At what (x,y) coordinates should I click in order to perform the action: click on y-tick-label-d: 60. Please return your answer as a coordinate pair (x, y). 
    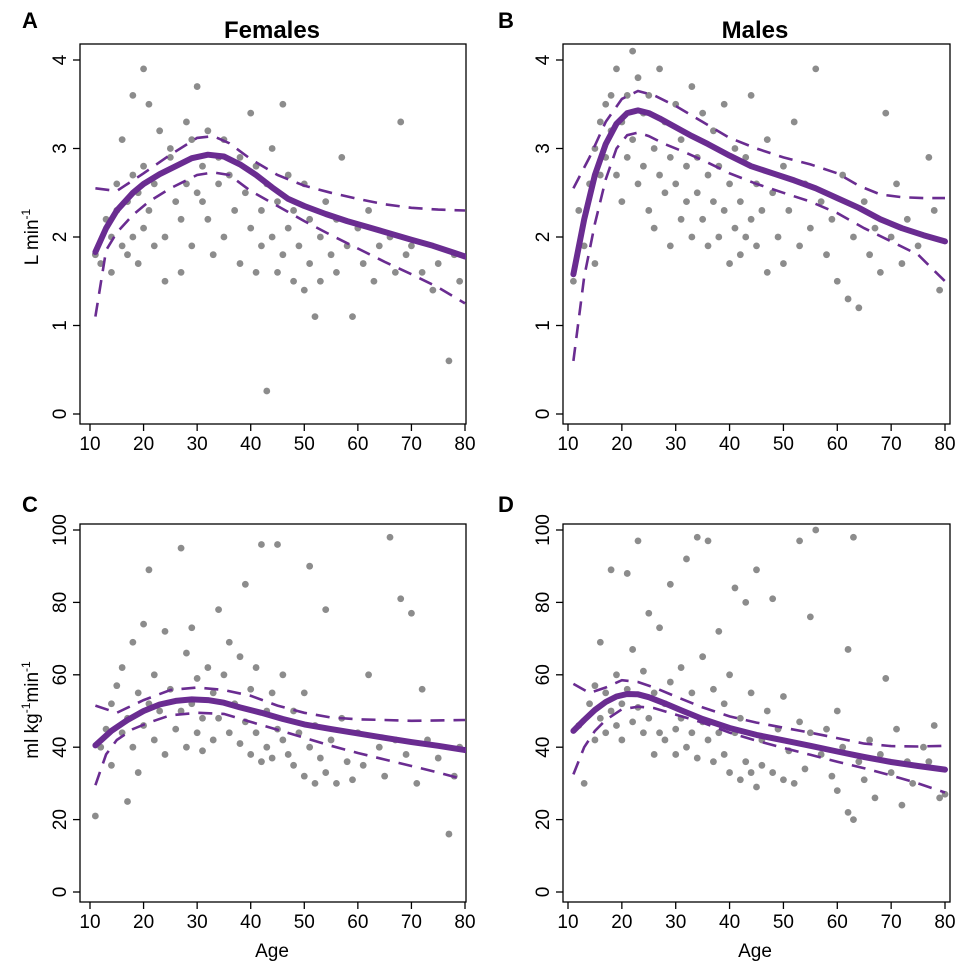
    Looking at the image, I should click on (543, 674).